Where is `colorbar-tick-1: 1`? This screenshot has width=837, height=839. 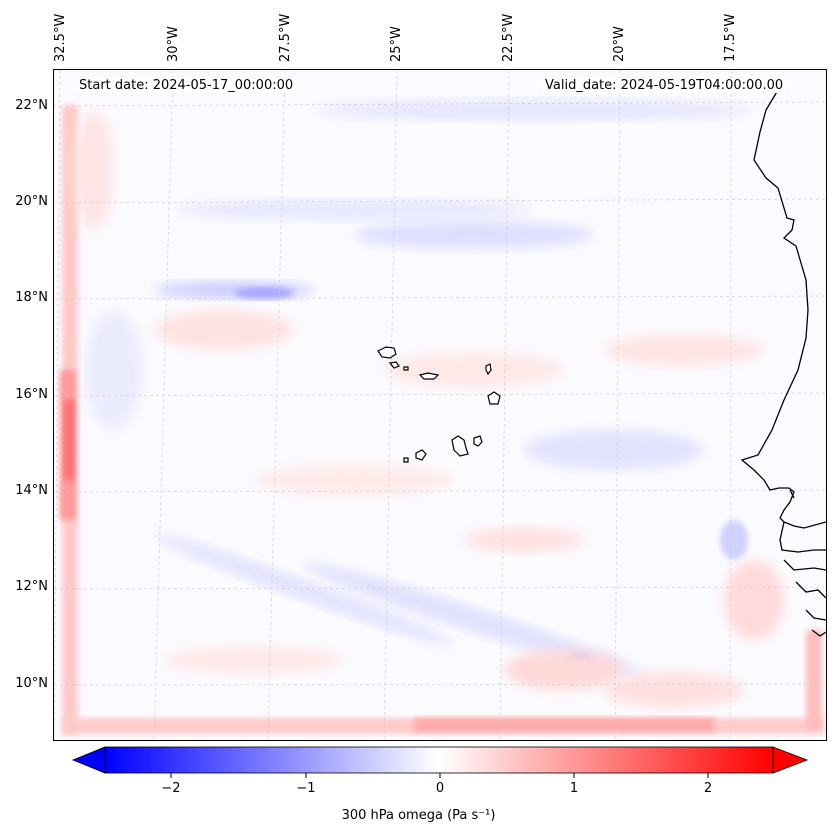 colorbar-tick-1: 1 is located at coordinates (574, 788).